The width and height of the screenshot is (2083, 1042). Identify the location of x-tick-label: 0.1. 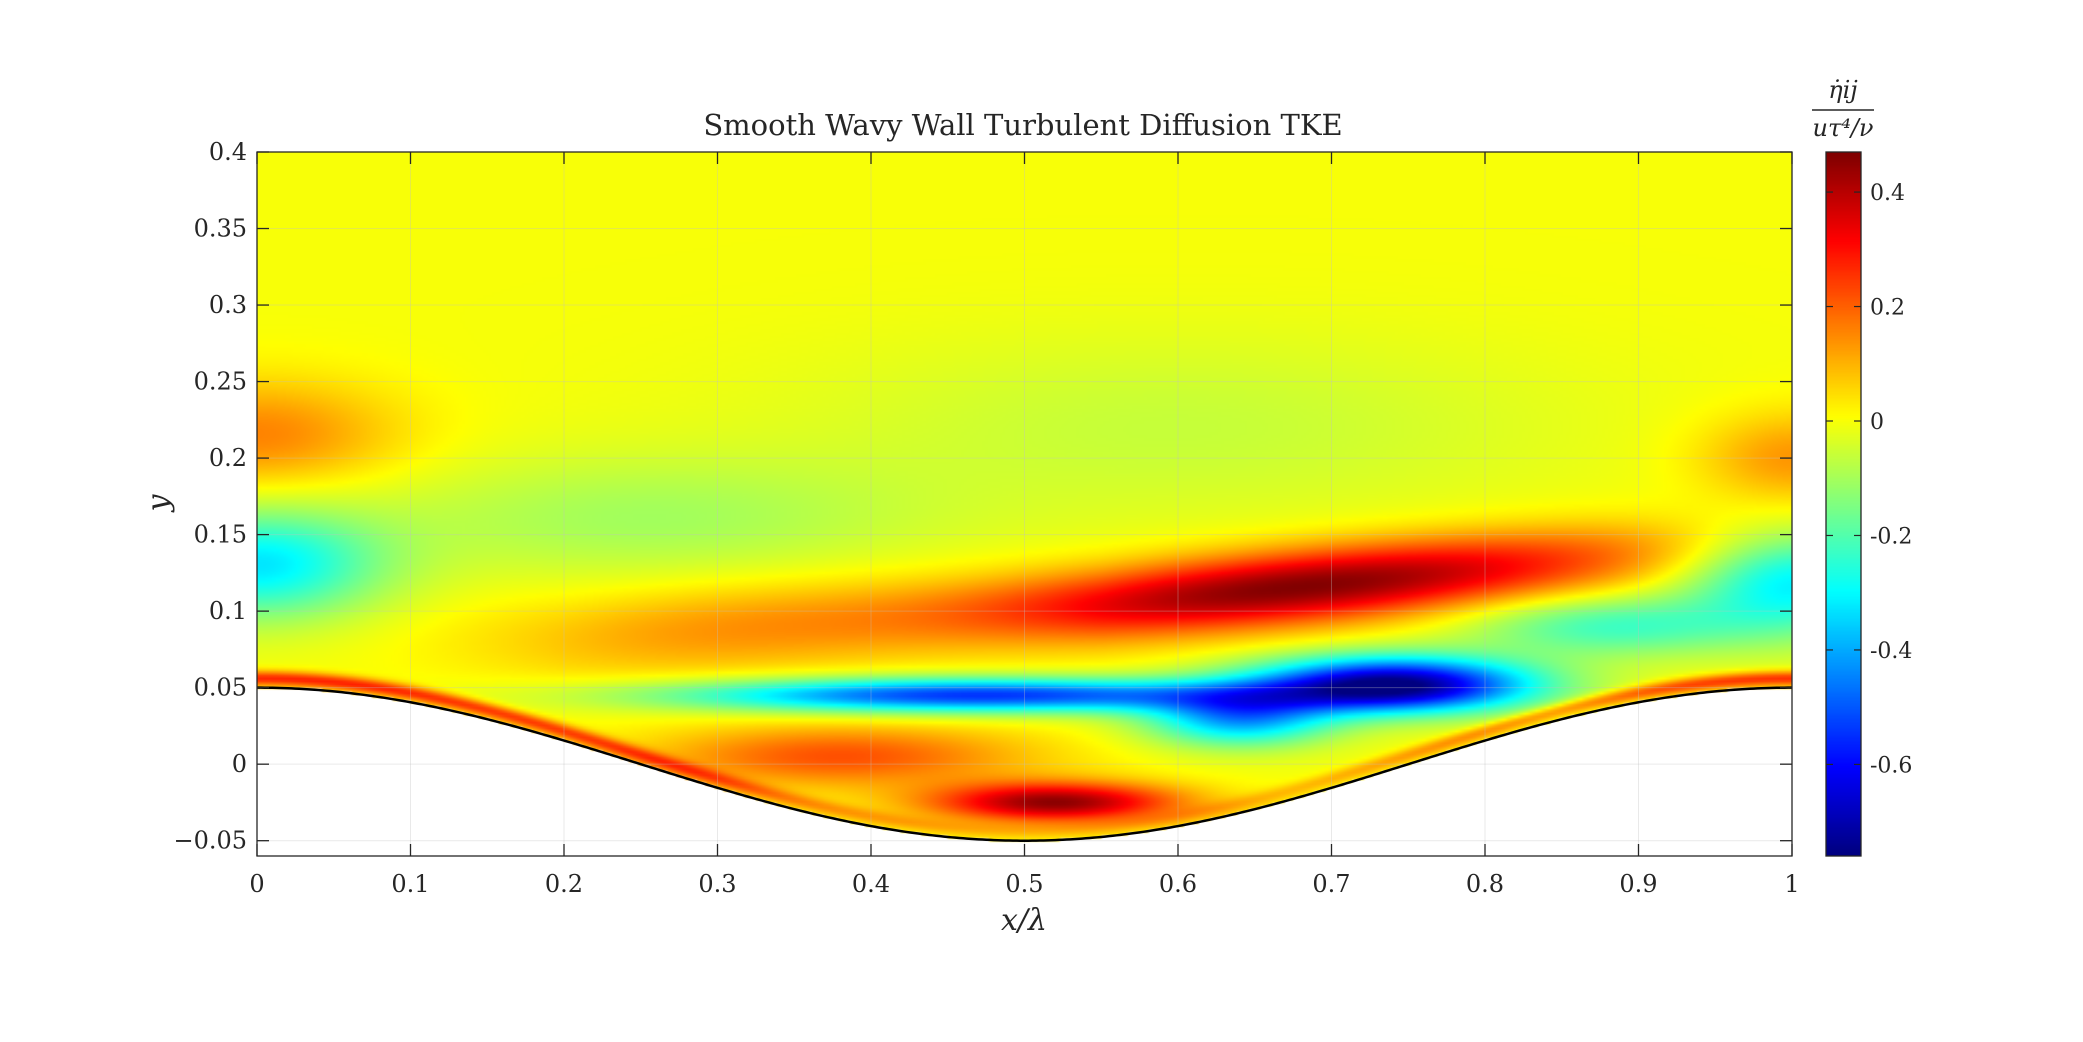
(410, 884).